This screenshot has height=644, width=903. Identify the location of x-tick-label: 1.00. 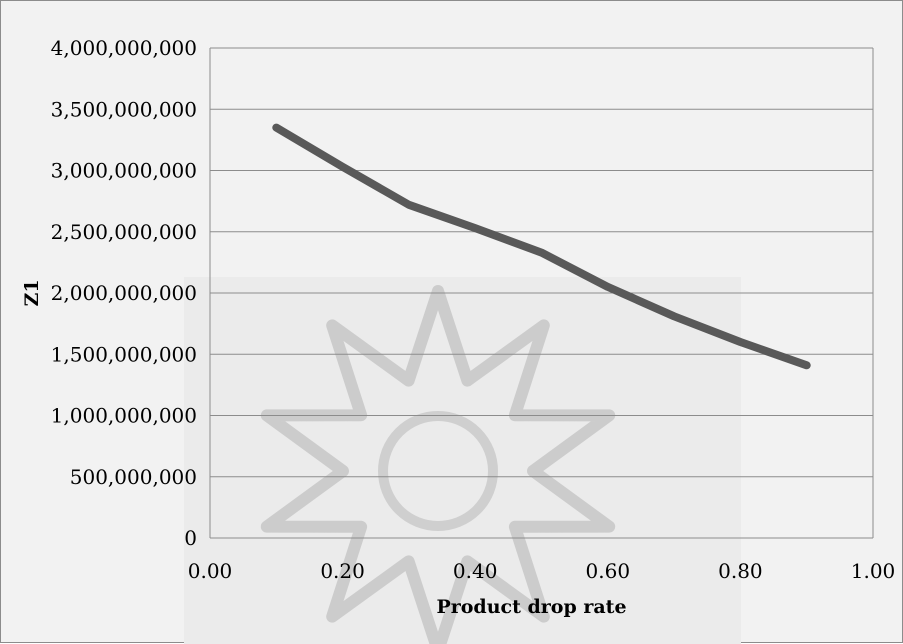
(873, 571).